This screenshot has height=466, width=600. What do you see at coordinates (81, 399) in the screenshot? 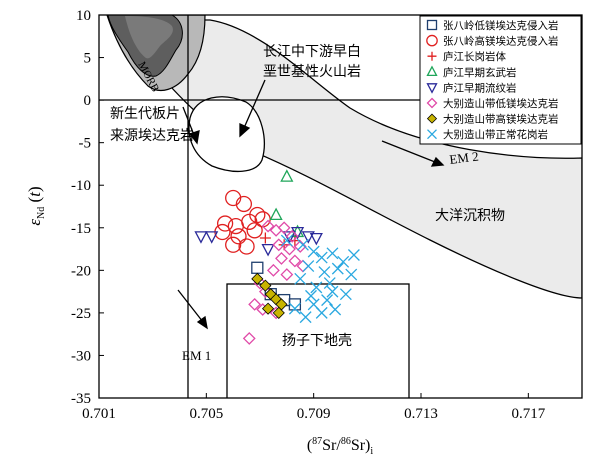
I see `y-tick-label: -35` at bounding box center [81, 399].